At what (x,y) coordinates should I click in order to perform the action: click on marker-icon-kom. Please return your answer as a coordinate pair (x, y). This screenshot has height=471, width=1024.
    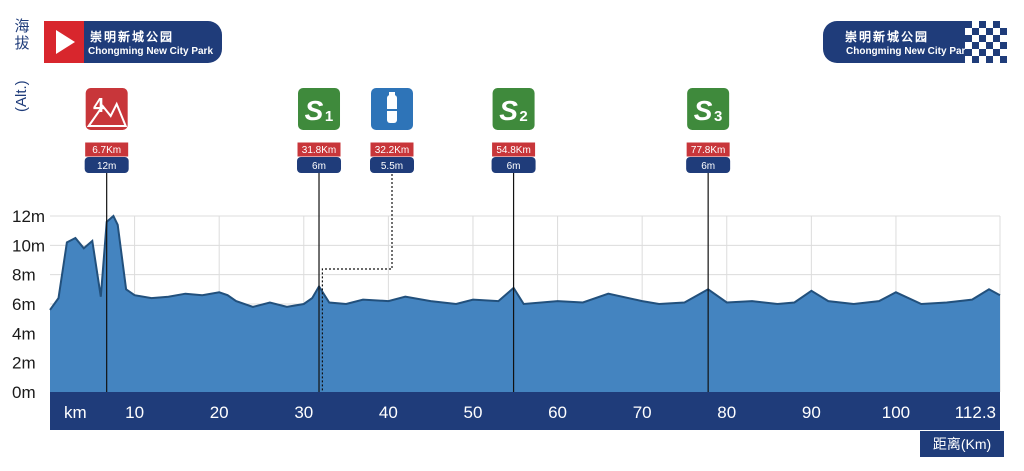
    Looking at the image, I should click on (106, 109).